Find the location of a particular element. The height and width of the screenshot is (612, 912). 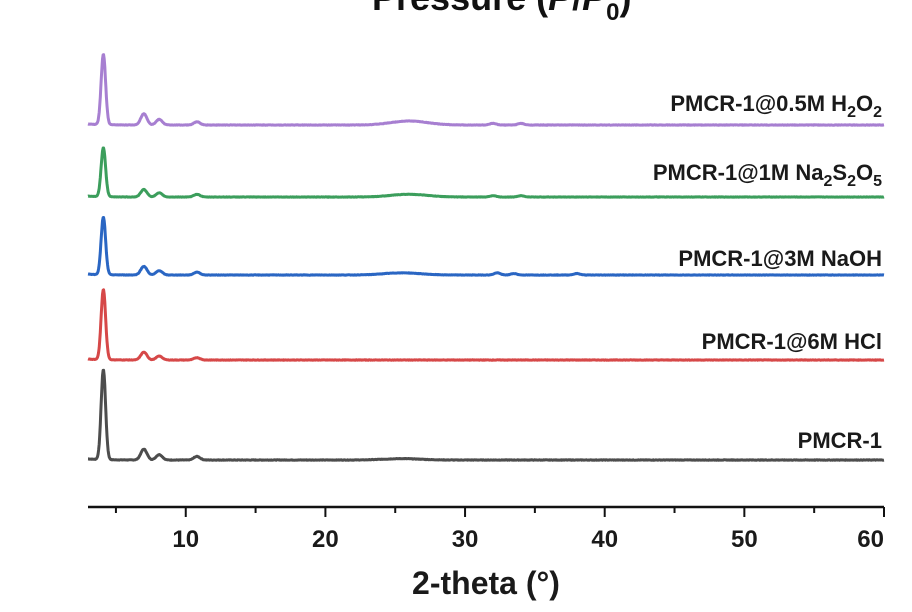

x-axis-title: 2-theta (°) is located at coordinates (486, 583).